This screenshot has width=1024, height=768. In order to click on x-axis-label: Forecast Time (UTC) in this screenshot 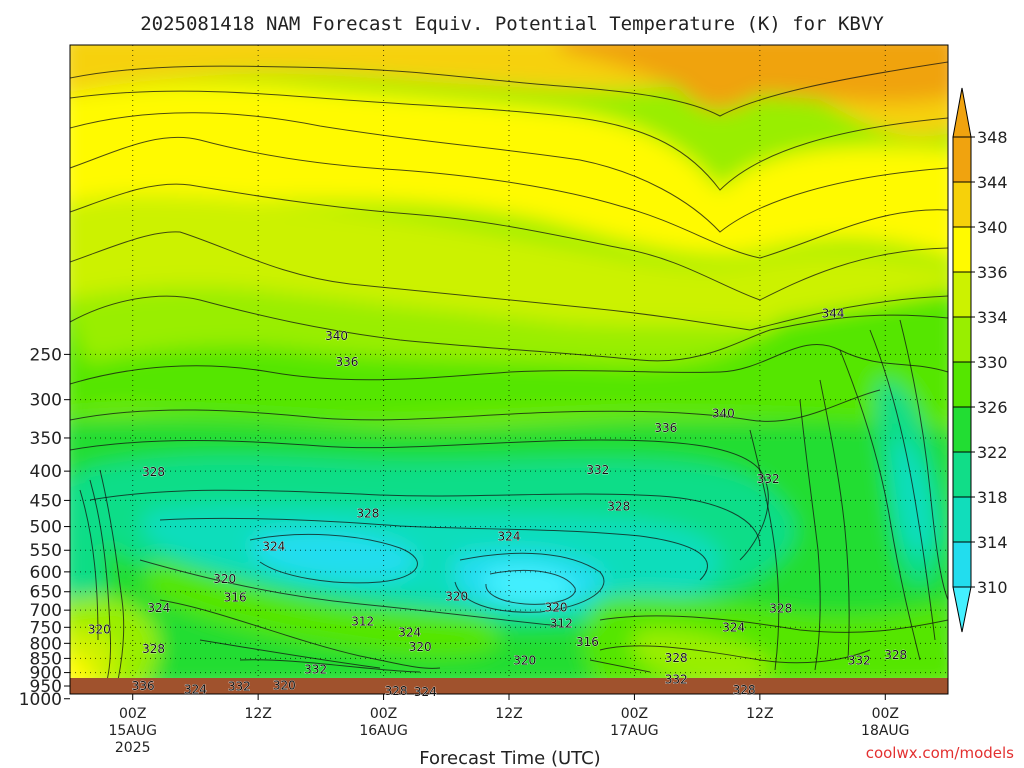, I will do `click(509, 758)`.